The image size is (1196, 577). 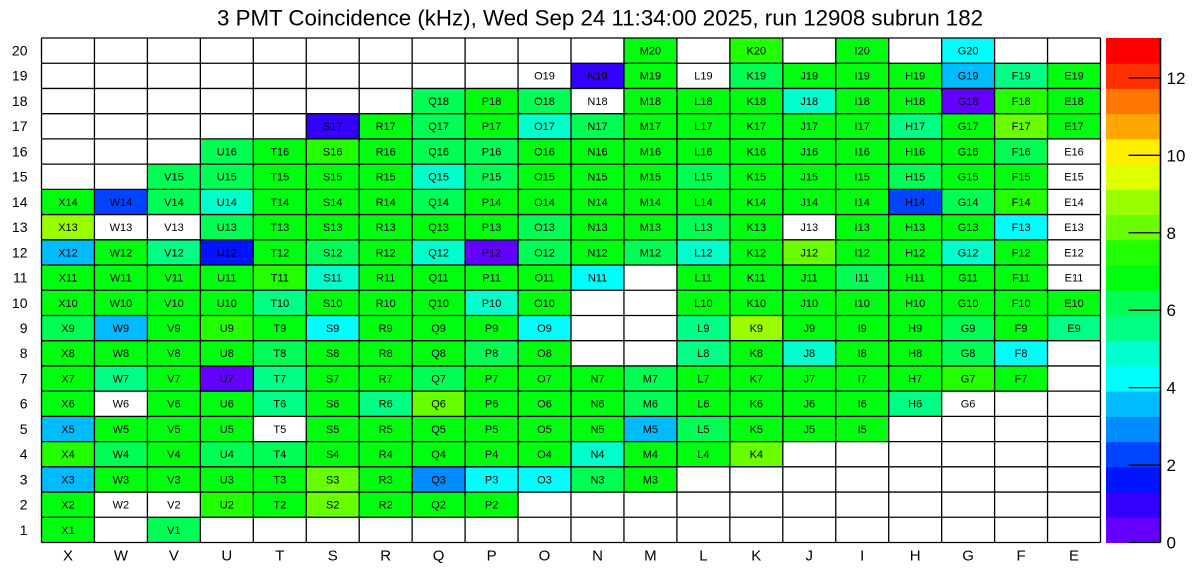 What do you see at coordinates (757, 203) in the screenshot?
I see `svg-text: K14` at bounding box center [757, 203].